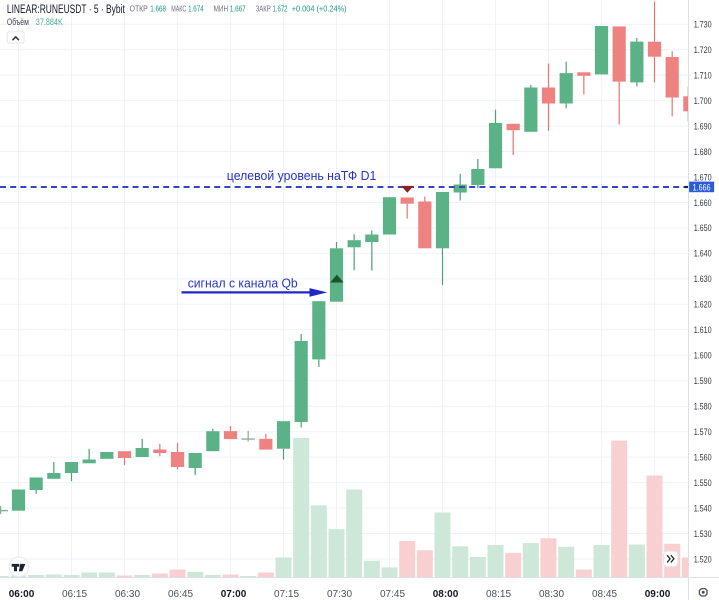 This screenshot has height=600, width=719. What do you see at coordinates (604, 594) in the screenshot?
I see `svg-text: 08:45` at bounding box center [604, 594].